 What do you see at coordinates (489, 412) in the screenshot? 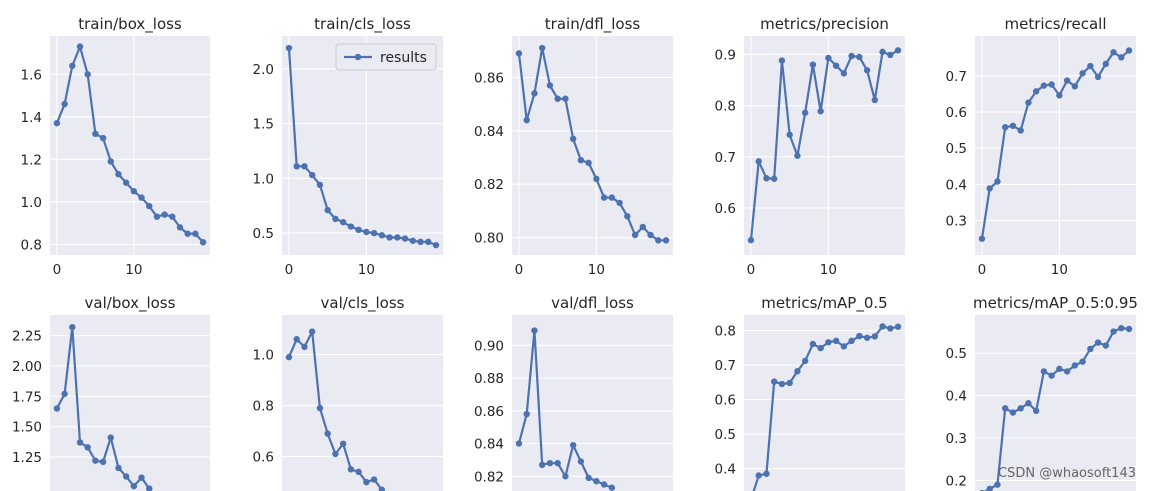
I see `y-tick-label: 0.86` at bounding box center [489, 412].